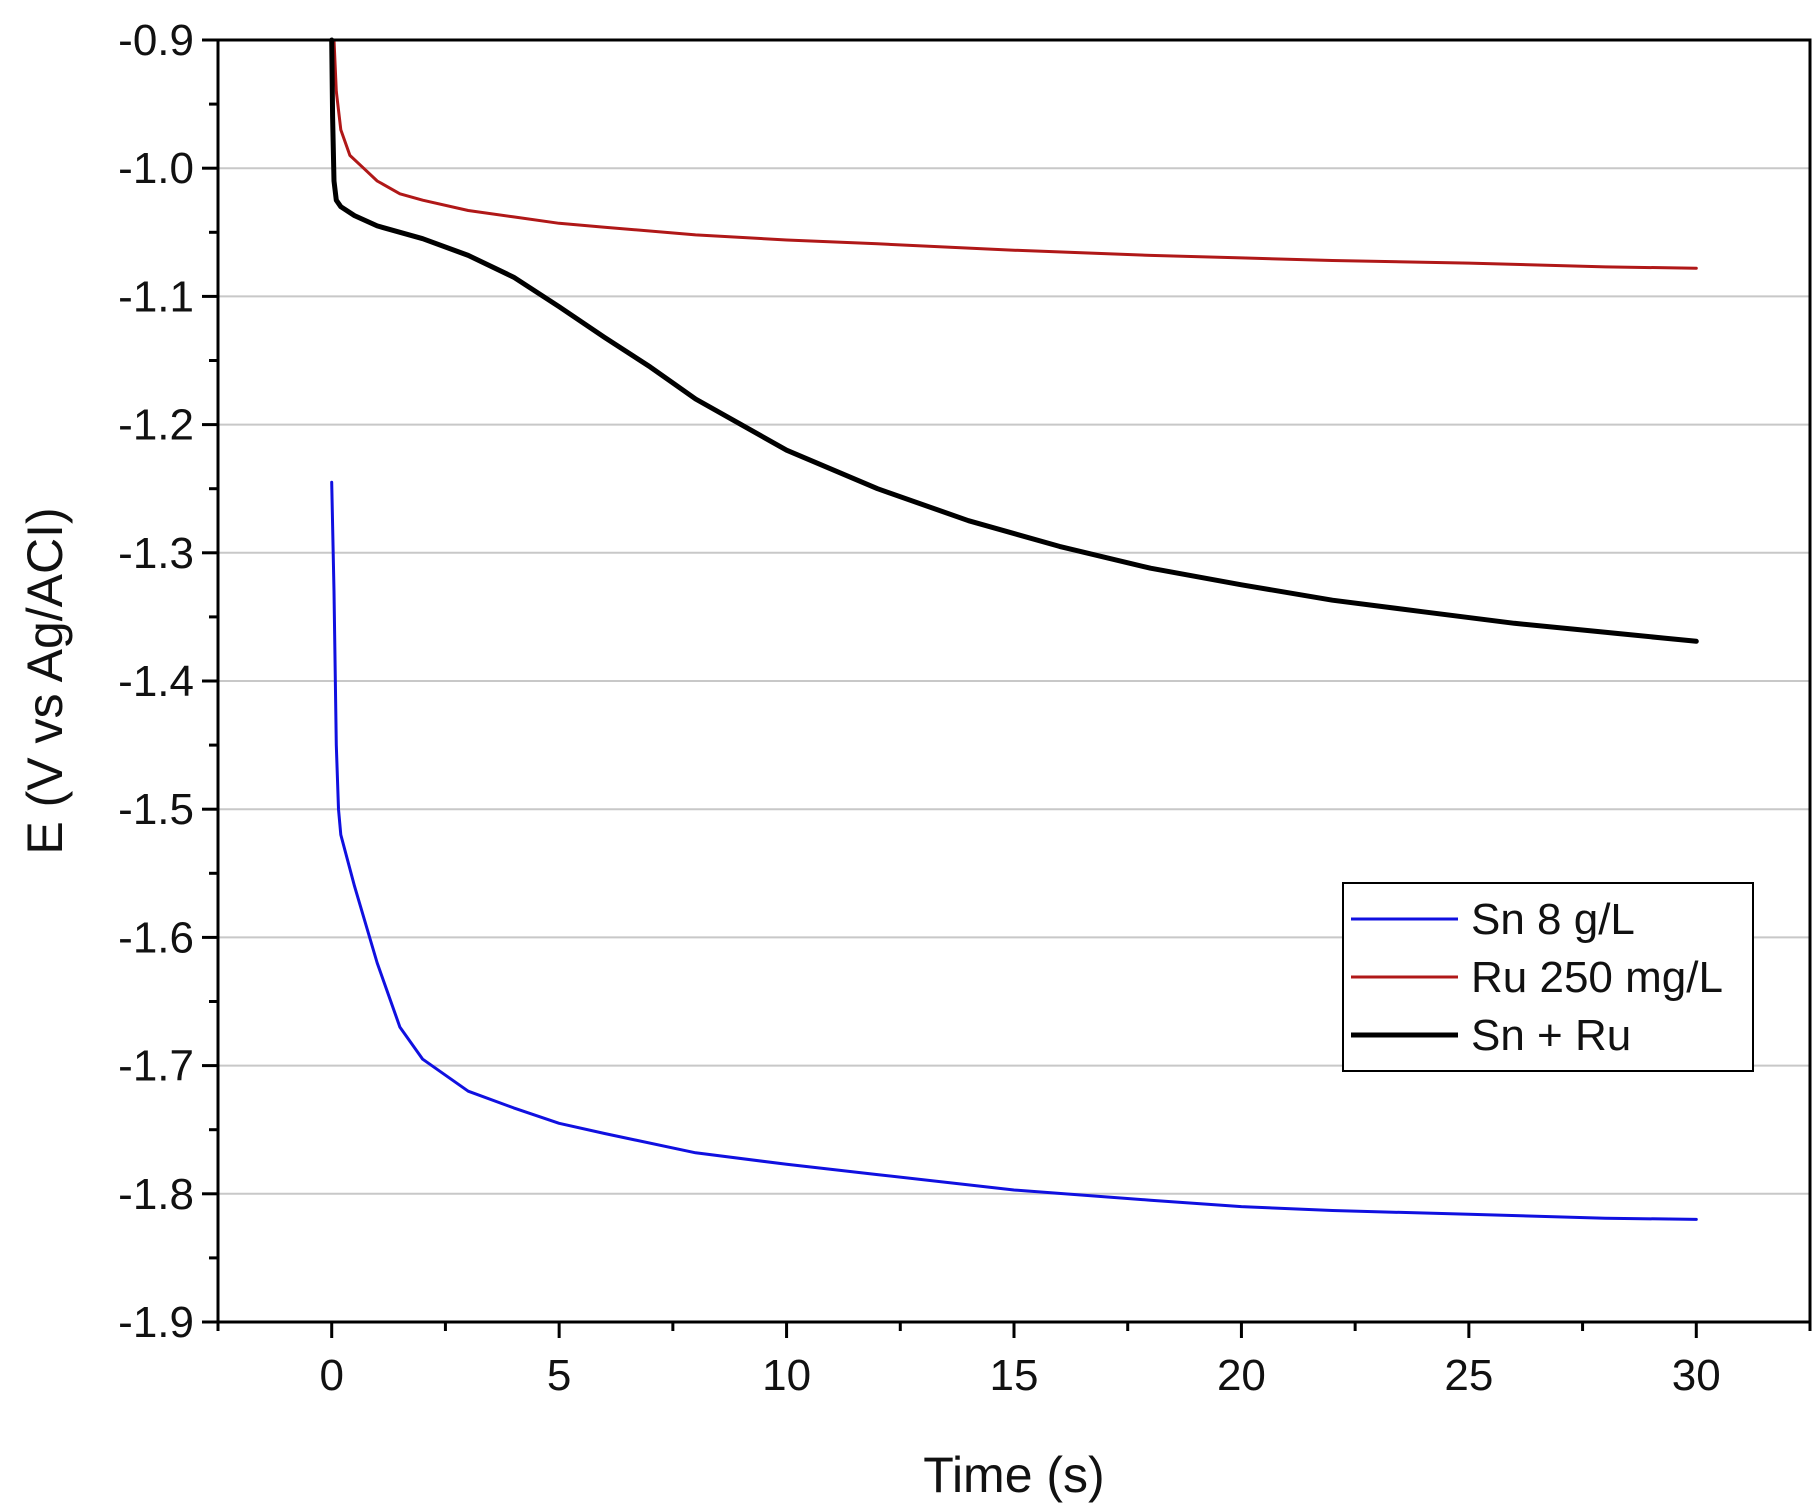 The width and height of the screenshot is (1814, 1510). I want to click on y-tick-label: -1.3, so click(156, 553).